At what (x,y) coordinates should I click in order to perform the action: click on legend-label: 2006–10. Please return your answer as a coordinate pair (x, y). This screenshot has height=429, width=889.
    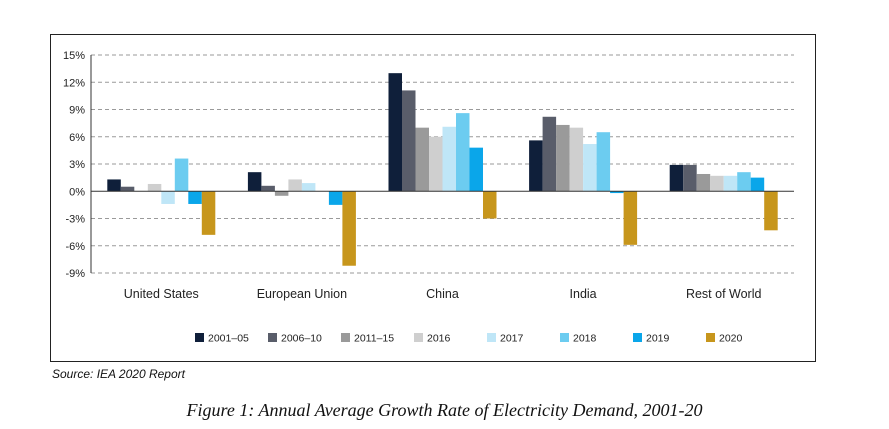
    Looking at the image, I should click on (301, 339).